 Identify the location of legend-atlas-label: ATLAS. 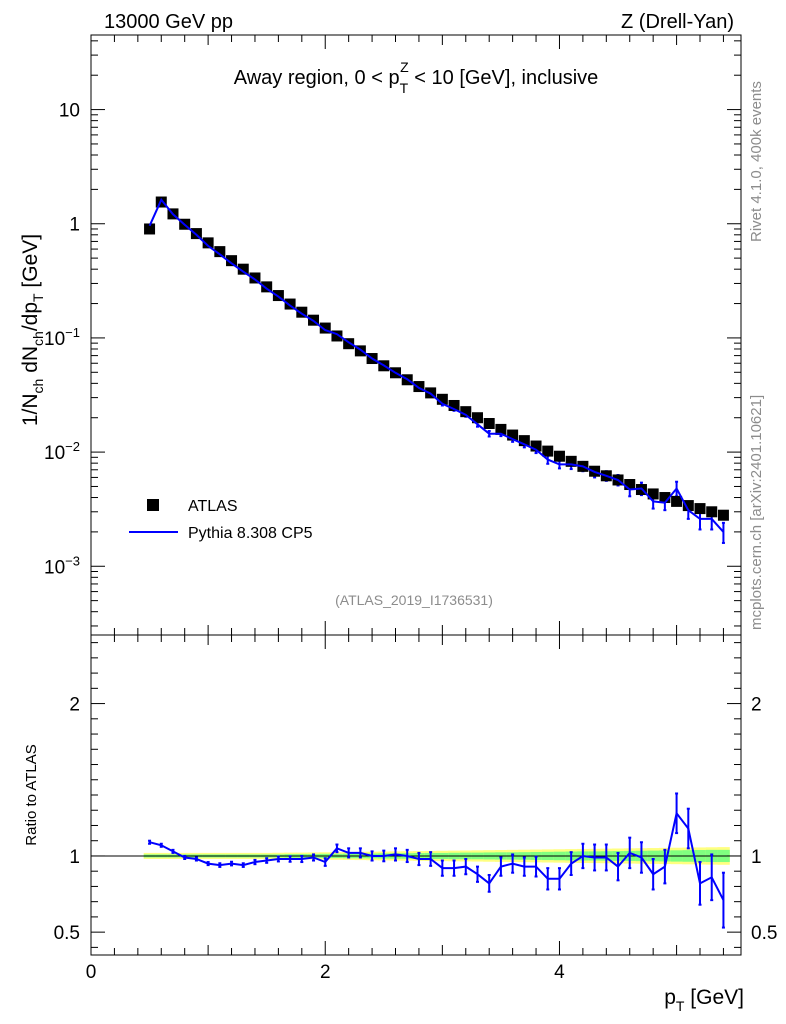
(213, 506).